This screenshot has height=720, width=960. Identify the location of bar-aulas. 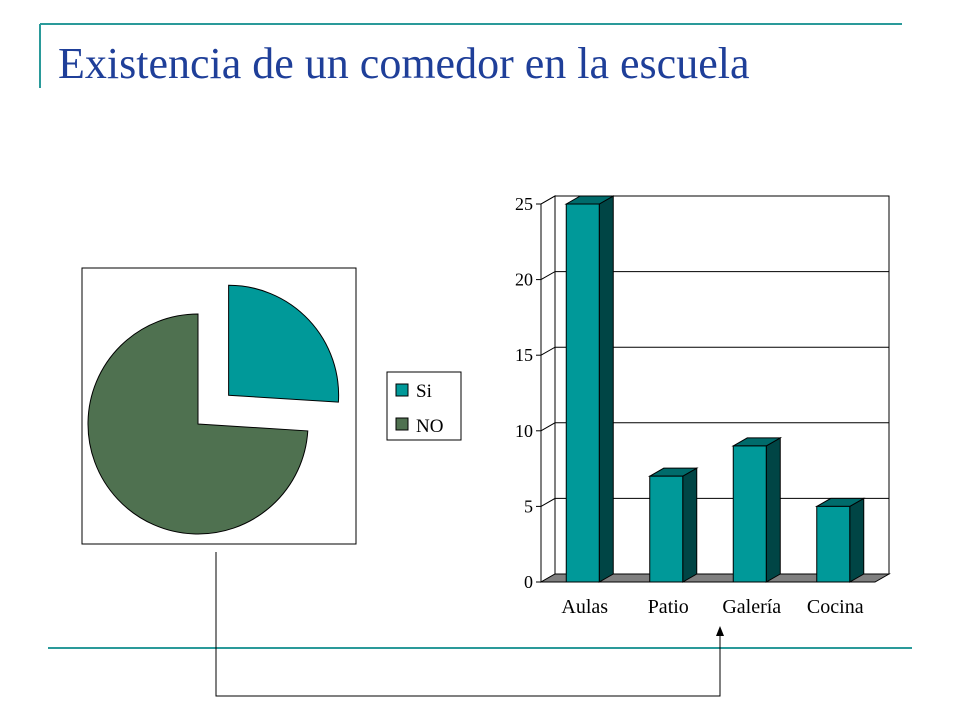
(590, 389).